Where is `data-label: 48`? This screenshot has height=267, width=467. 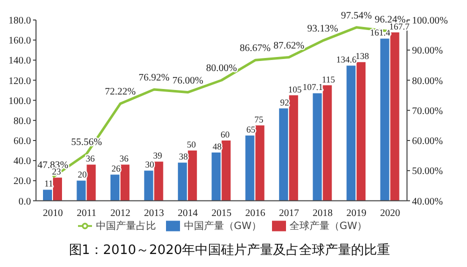 data-label: 48 is located at coordinates (217, 147).